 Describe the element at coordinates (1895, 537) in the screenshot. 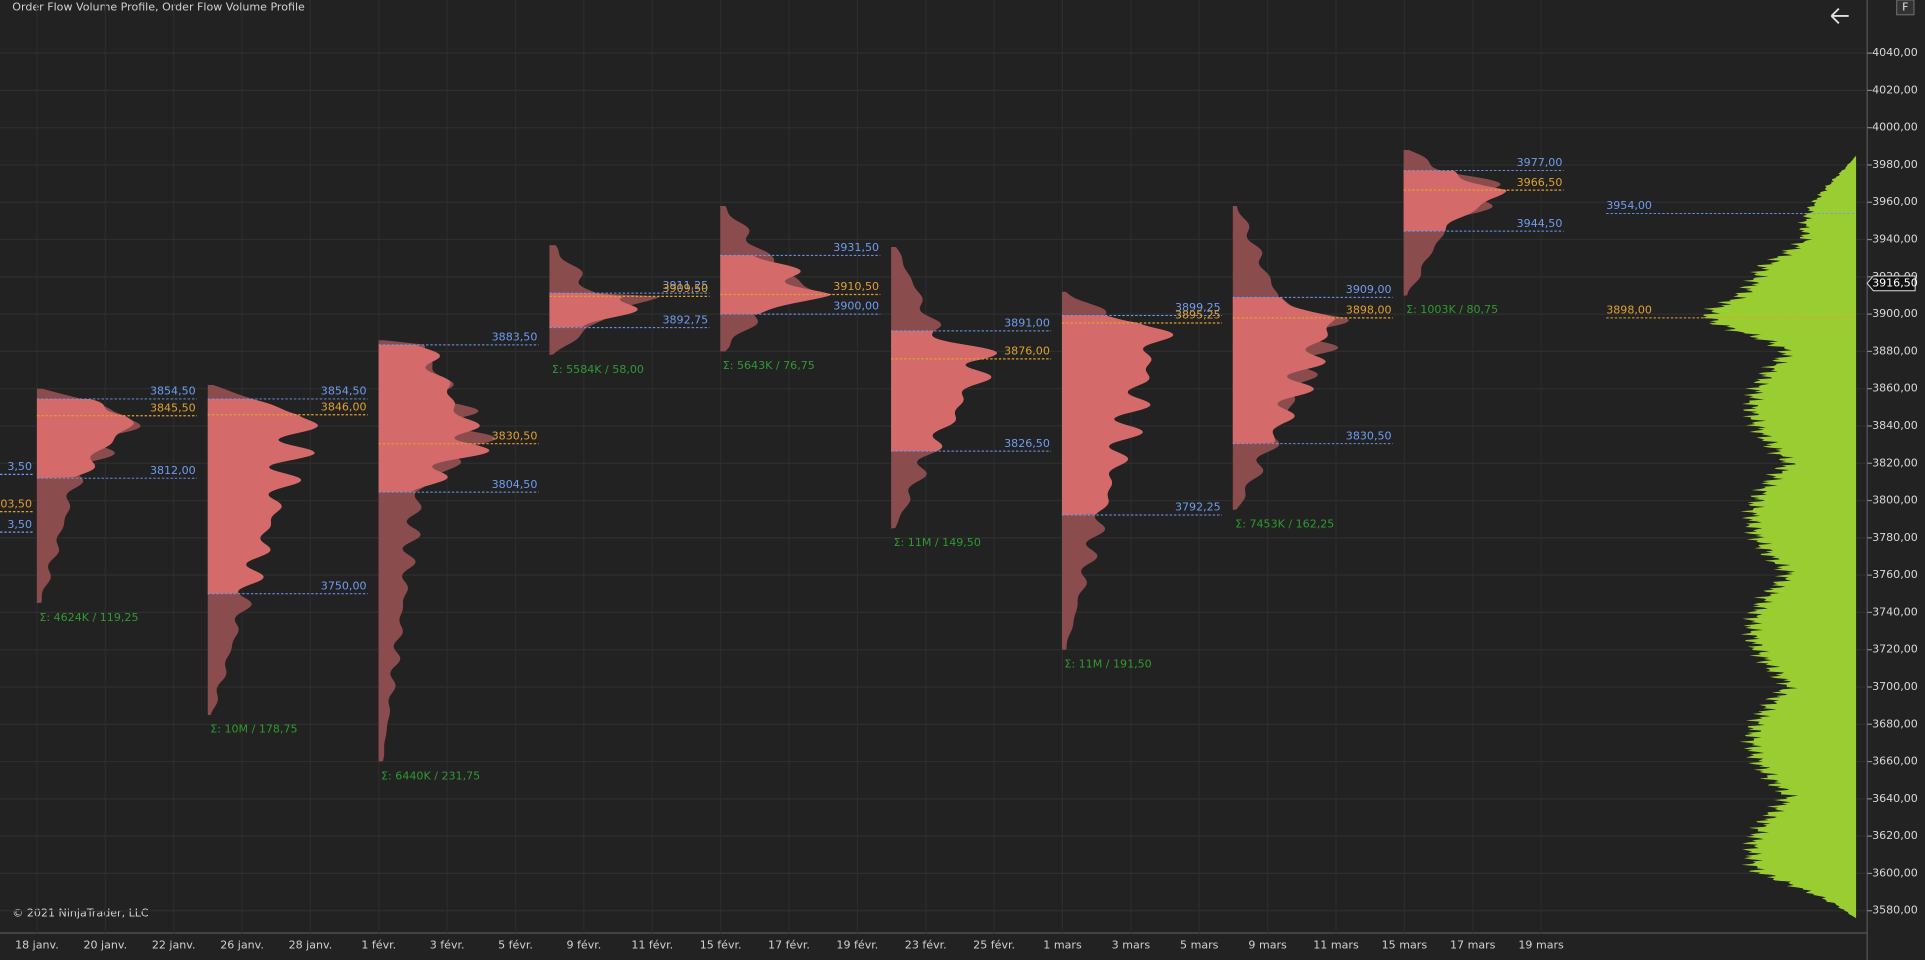

I see `price-label: 3780,00` at that location.